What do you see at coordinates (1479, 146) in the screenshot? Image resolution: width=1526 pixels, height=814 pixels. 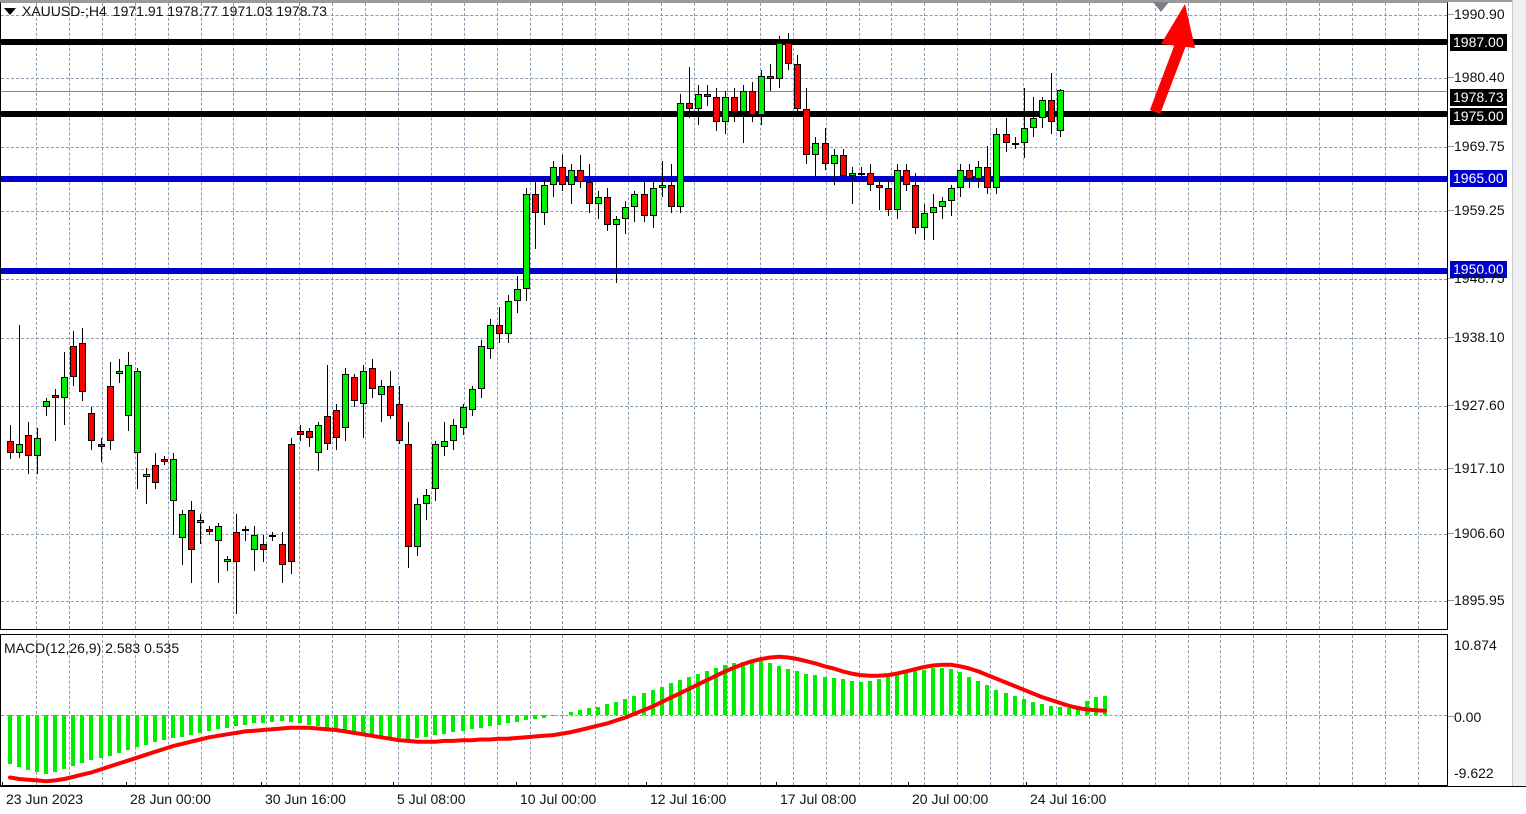 I see `price-axis-label: 1969.75` at bounding box center [1479, 146].